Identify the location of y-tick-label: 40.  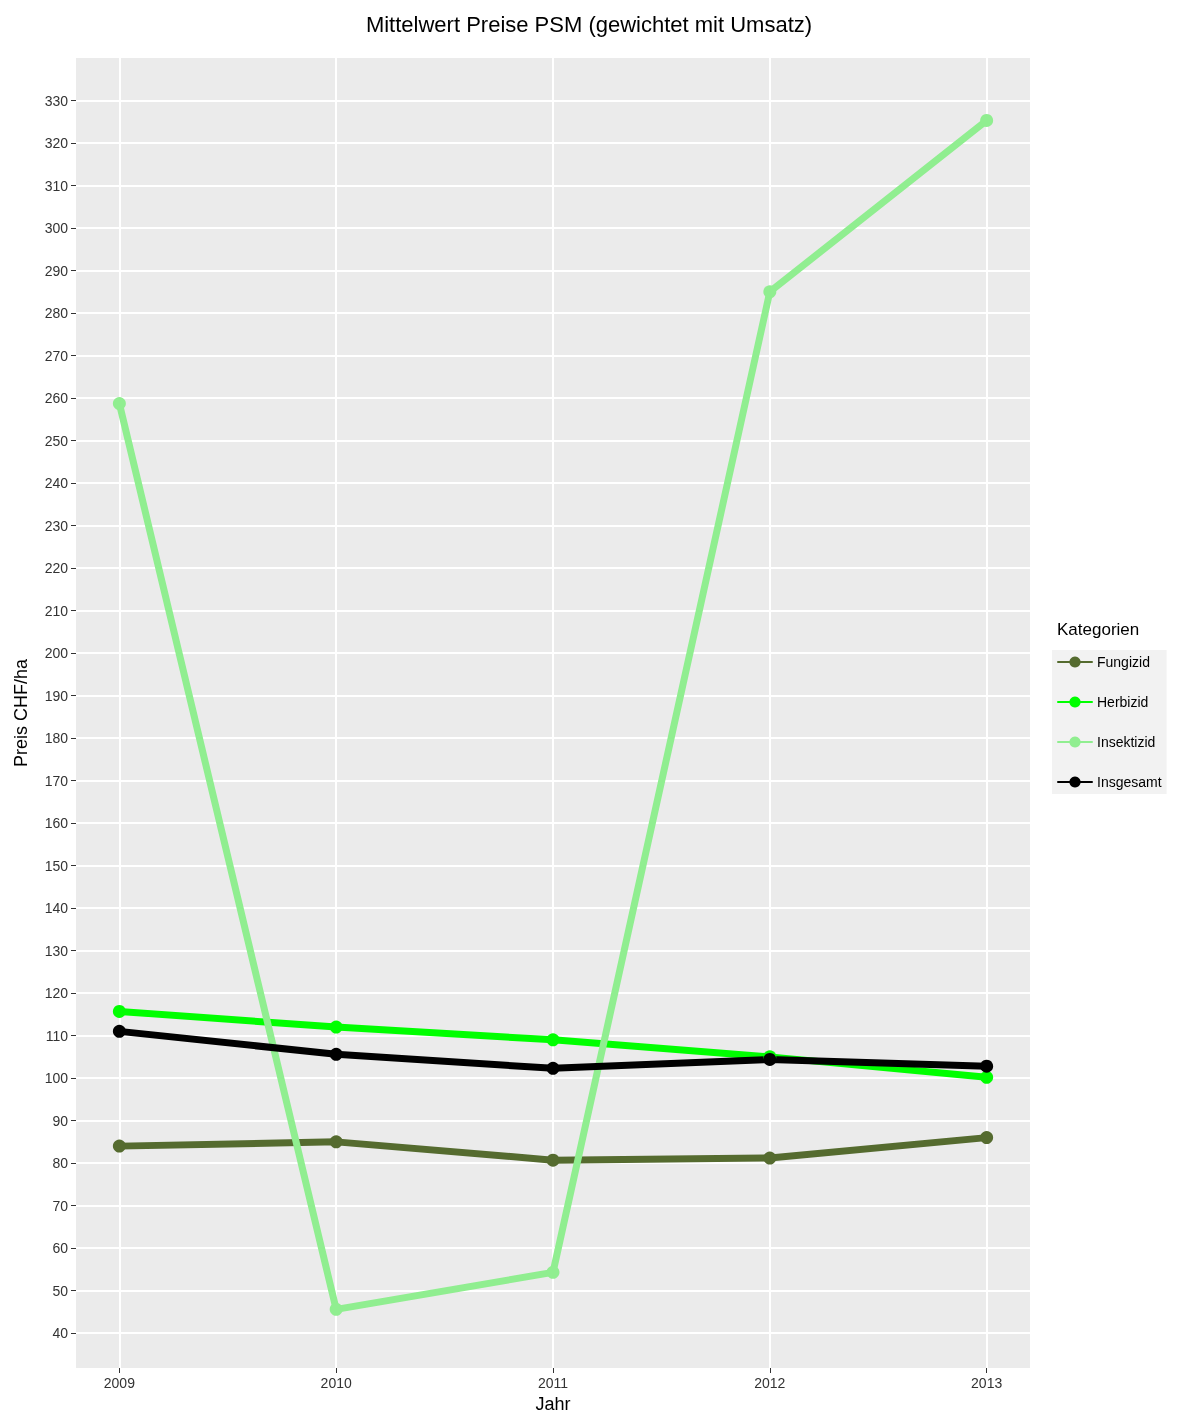
(60, 1333).